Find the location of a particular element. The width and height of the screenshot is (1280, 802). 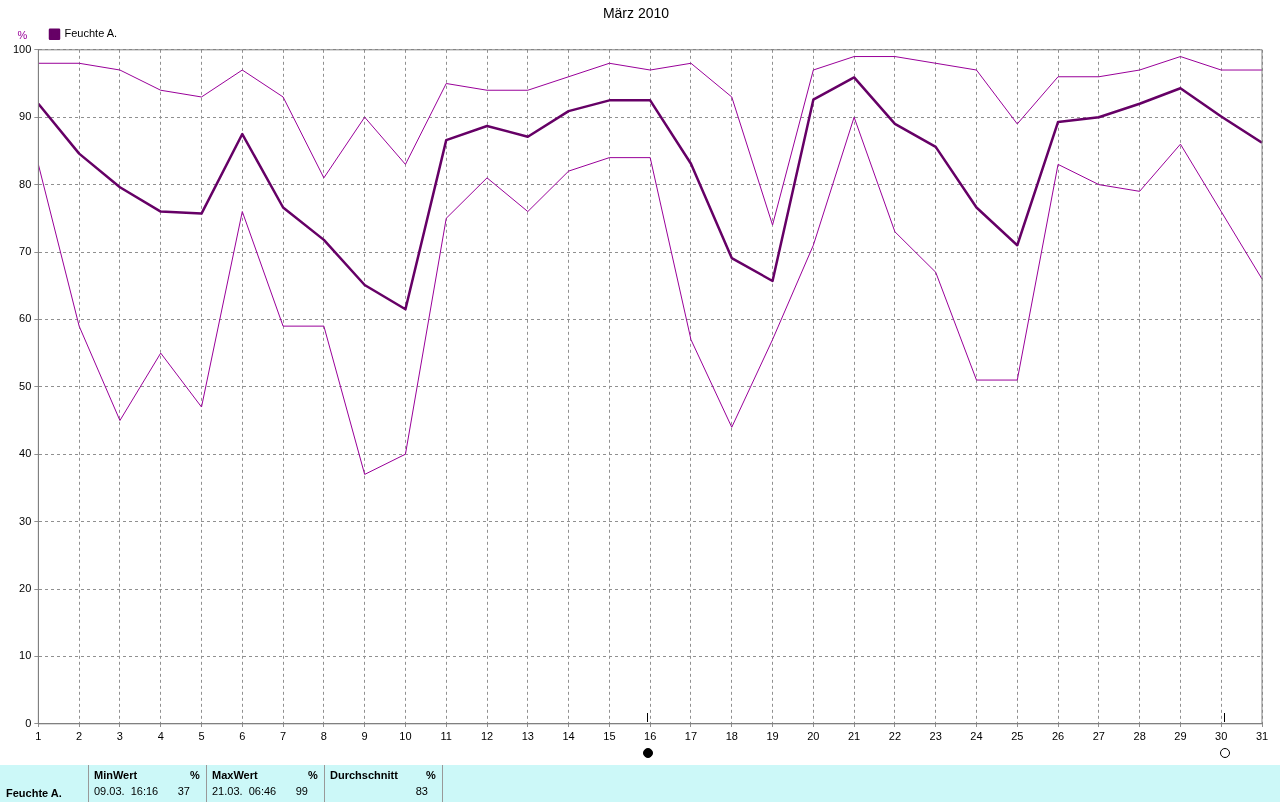

x-tick-label: 4 is located at coordinates (160, 736).